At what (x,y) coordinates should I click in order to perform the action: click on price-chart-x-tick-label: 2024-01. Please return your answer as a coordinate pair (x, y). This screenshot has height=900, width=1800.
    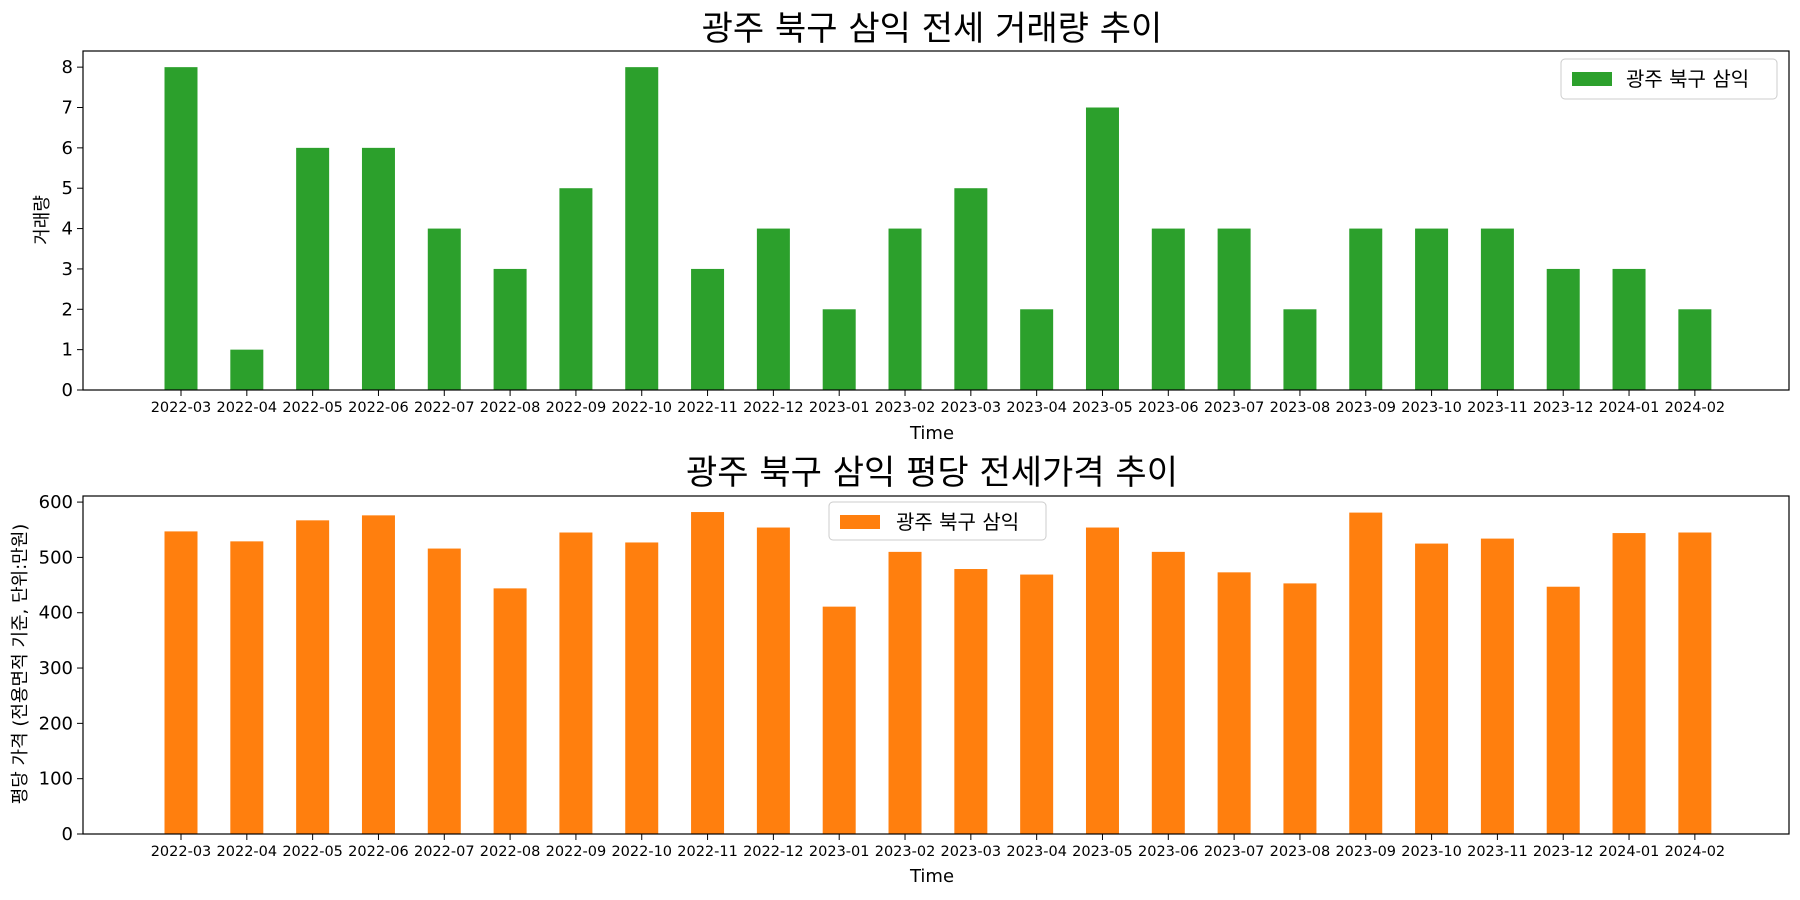
    Looking at the image, I should click on (1629, 852).